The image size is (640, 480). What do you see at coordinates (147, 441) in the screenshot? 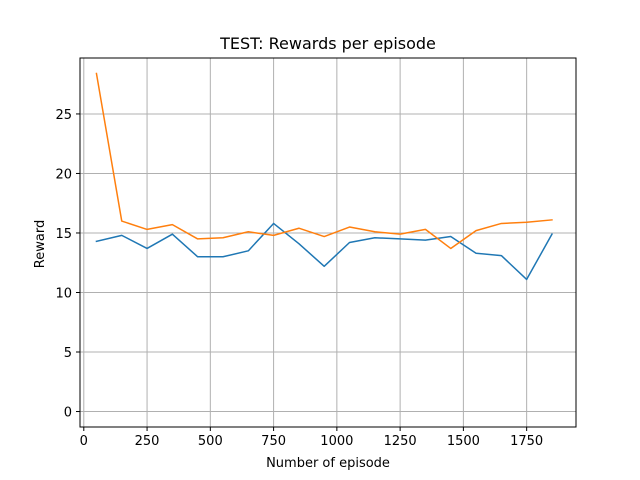
I see `x-tick-label: 250` at bounding box center [147, 441].